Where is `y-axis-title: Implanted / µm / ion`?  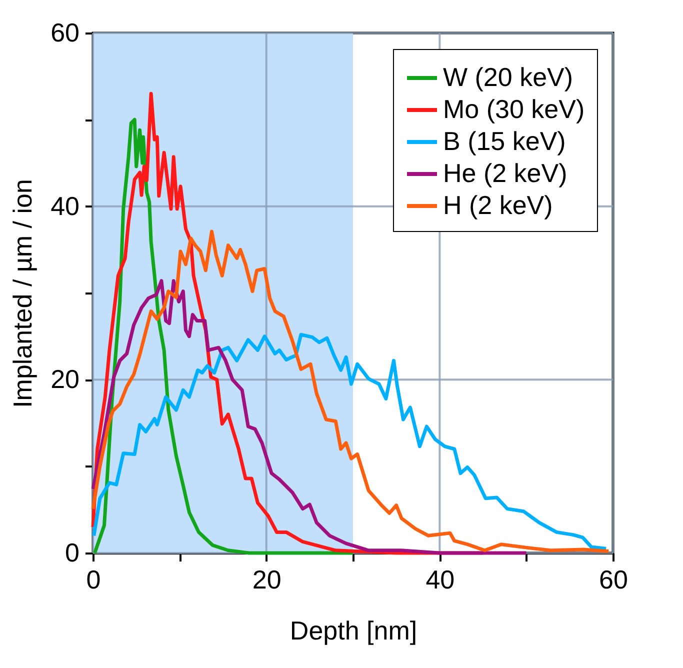 y-axis-title: Implanted / µm / ion is located at coordinates (23, 293).